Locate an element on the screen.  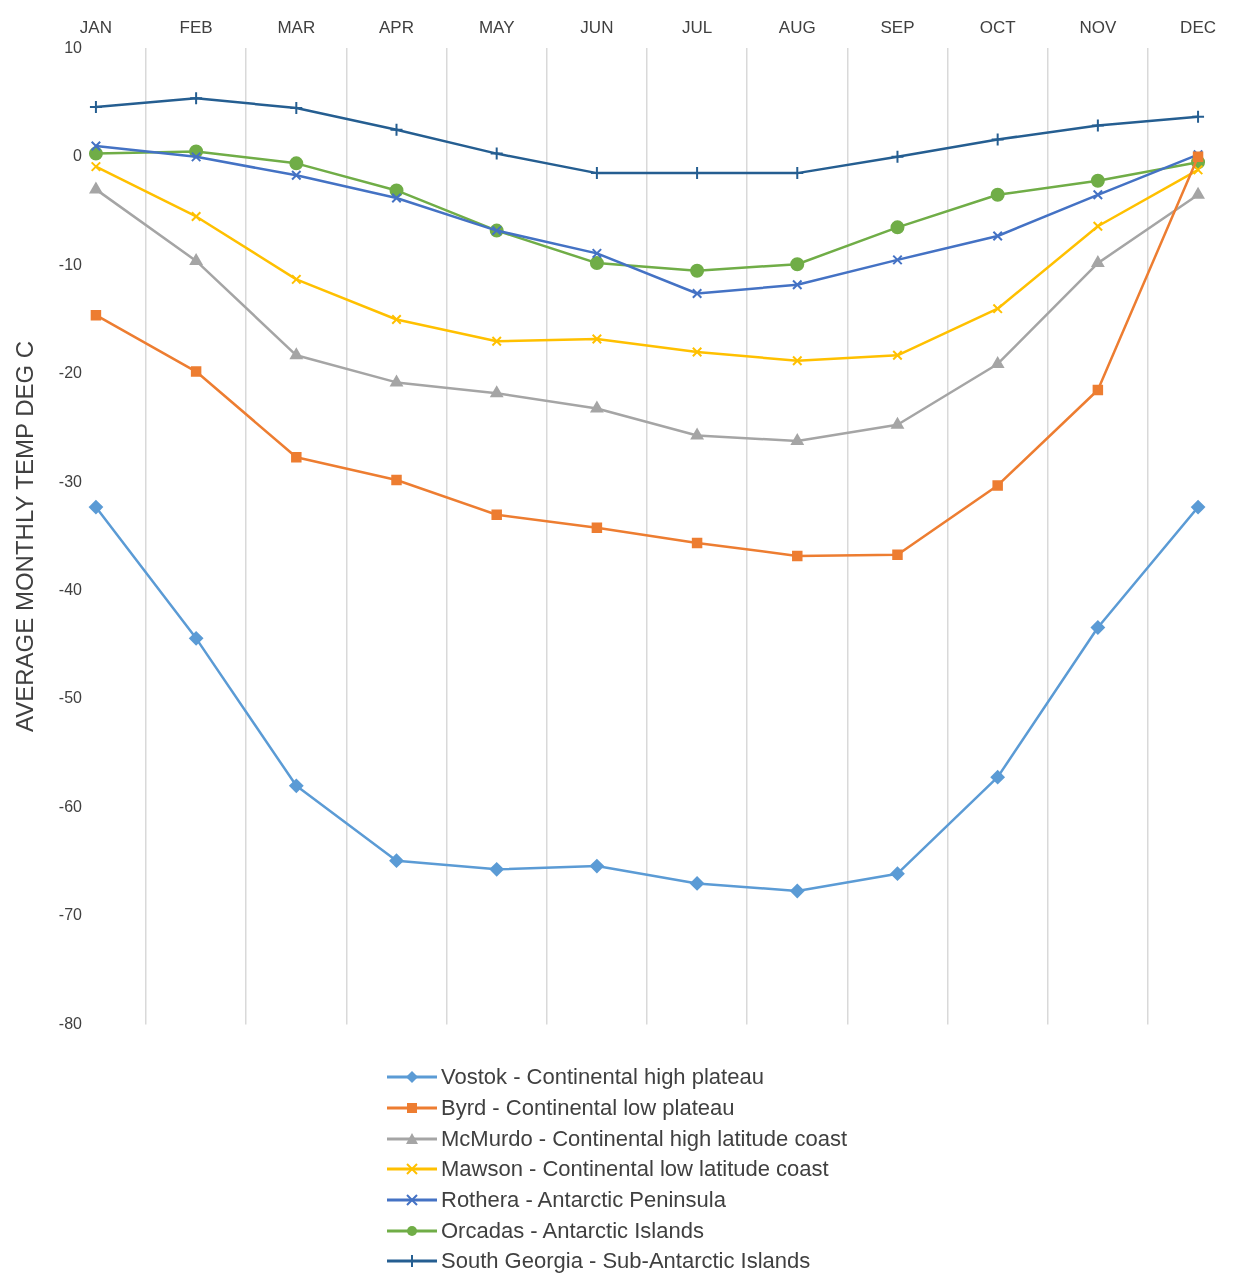
x-tick-label: JUL is located at coordinates (697, 27).